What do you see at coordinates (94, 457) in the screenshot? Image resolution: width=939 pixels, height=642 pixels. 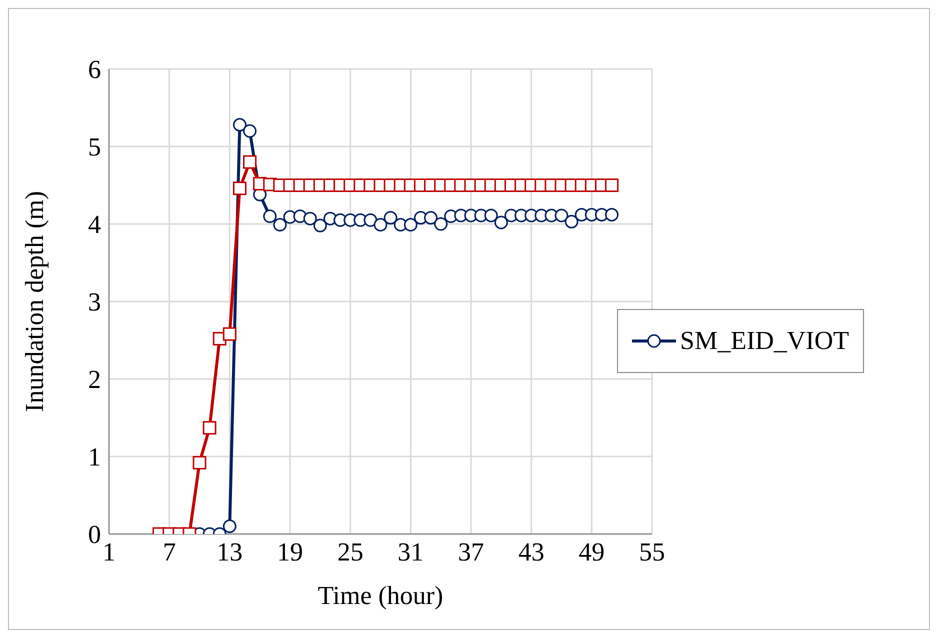 I see `y-tick-label: 1` at bounding box center [94, 457].